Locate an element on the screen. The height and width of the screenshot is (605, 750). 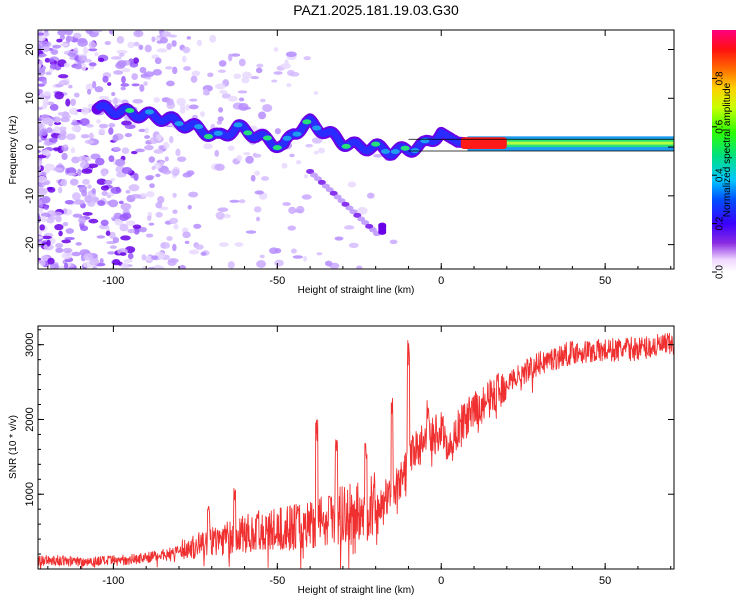
colorbar-tick-label: 0.0 is located at coordinates (720, 272).